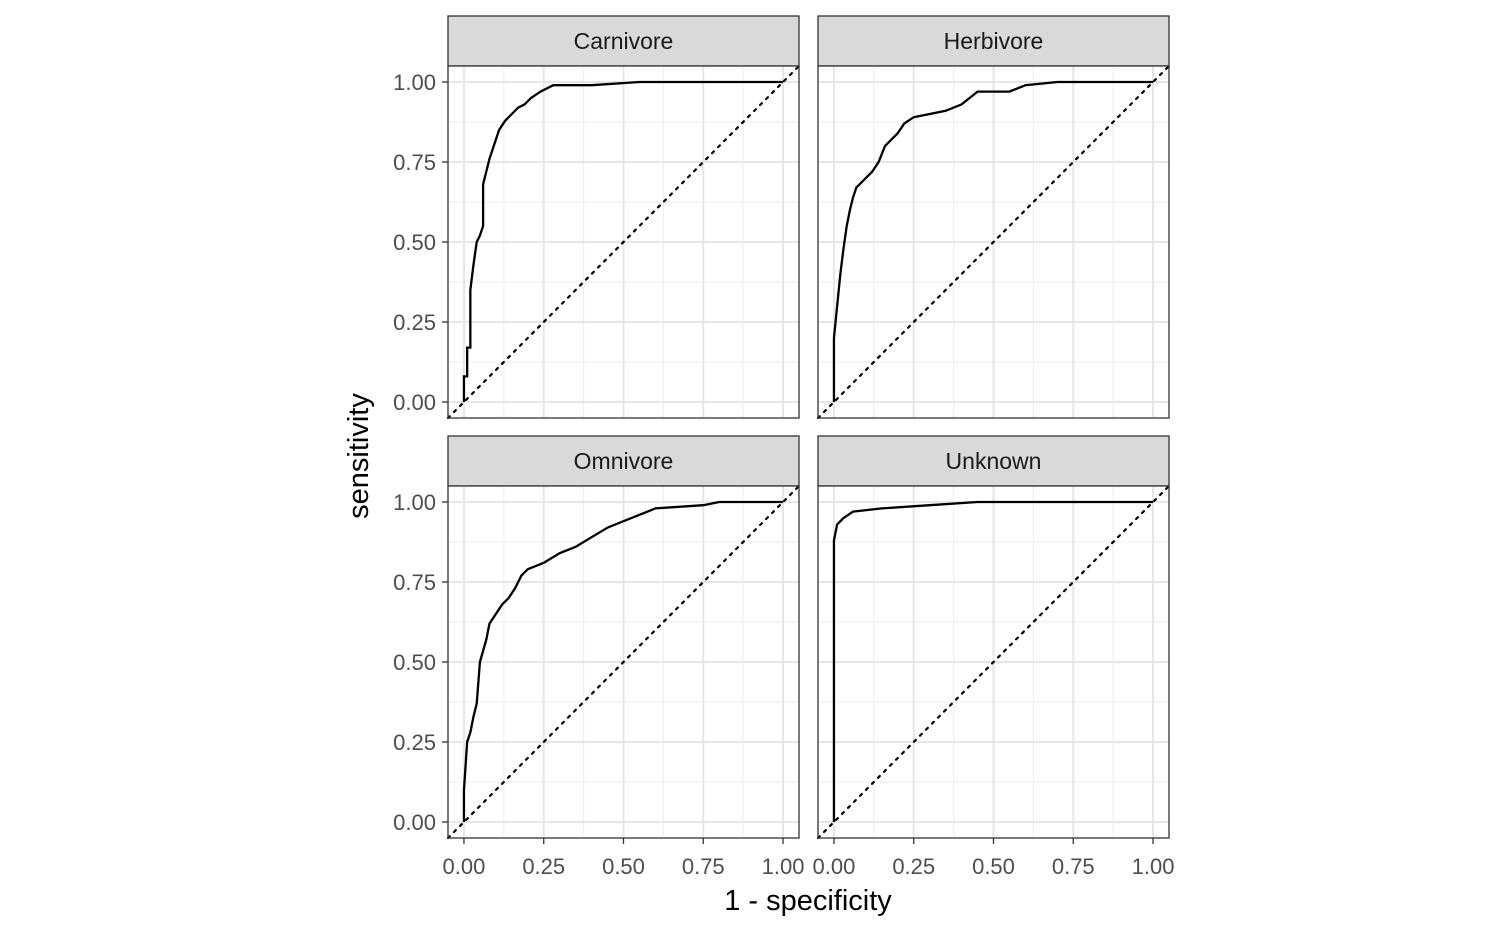 Image resolution: width=1512 pixels, height=934 pixels. What do you see at coordinates (359, 456) in the screenshot?
I see `y-axis-title: sensitivity` at bounding box center [359, 456].